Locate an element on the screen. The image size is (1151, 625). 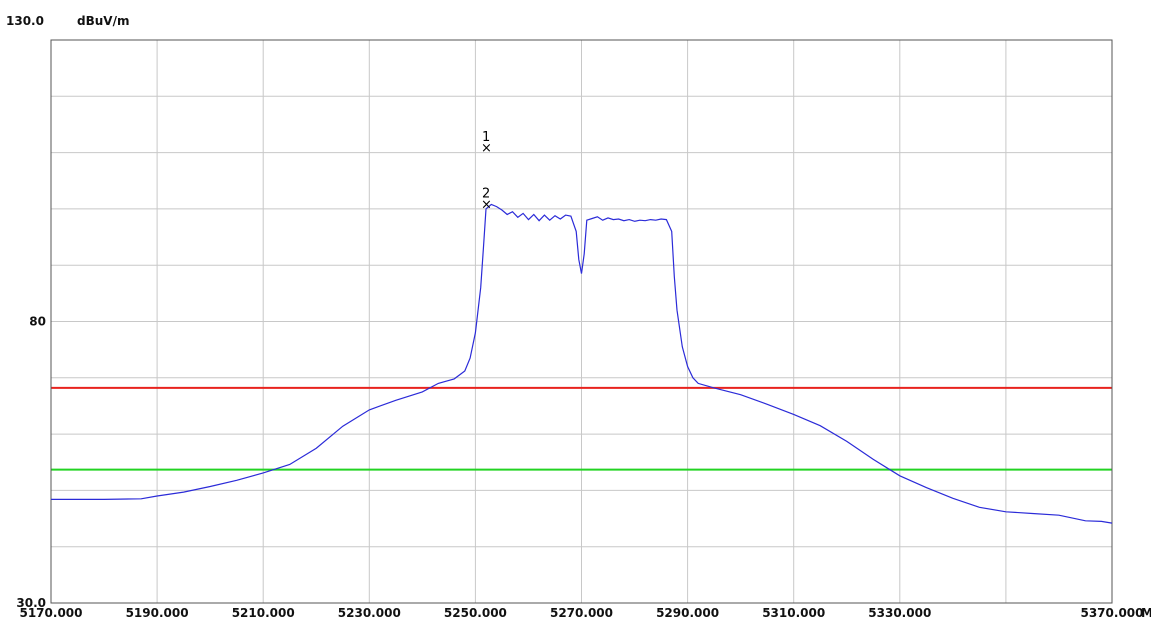
y-tick-label: 80 is located at coordinates (37, 322).